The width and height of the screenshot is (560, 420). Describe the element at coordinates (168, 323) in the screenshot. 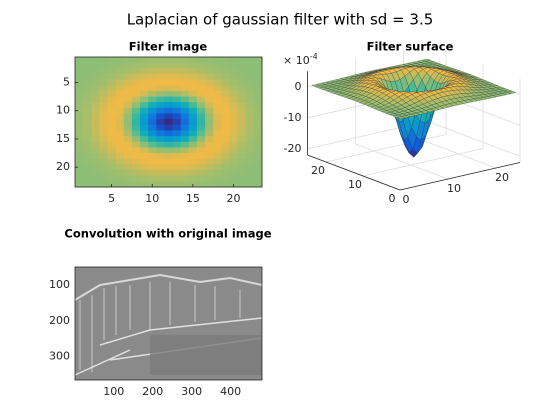

I see `axes-box` at that location.